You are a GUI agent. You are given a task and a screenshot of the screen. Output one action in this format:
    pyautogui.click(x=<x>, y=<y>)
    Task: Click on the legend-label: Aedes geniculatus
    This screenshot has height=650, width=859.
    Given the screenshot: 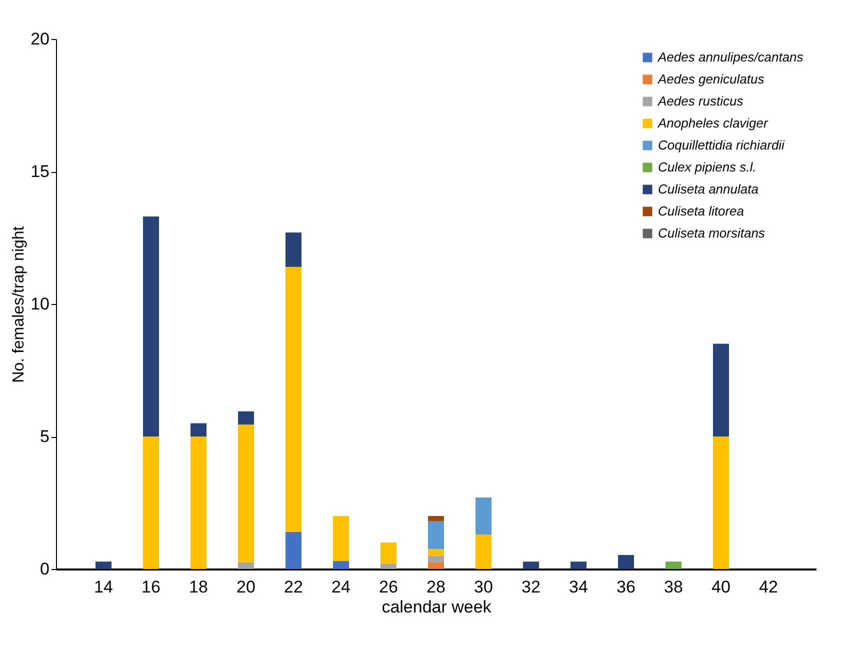 What is the action you would take?
    pyautogui.click(x=711, y=79)
    